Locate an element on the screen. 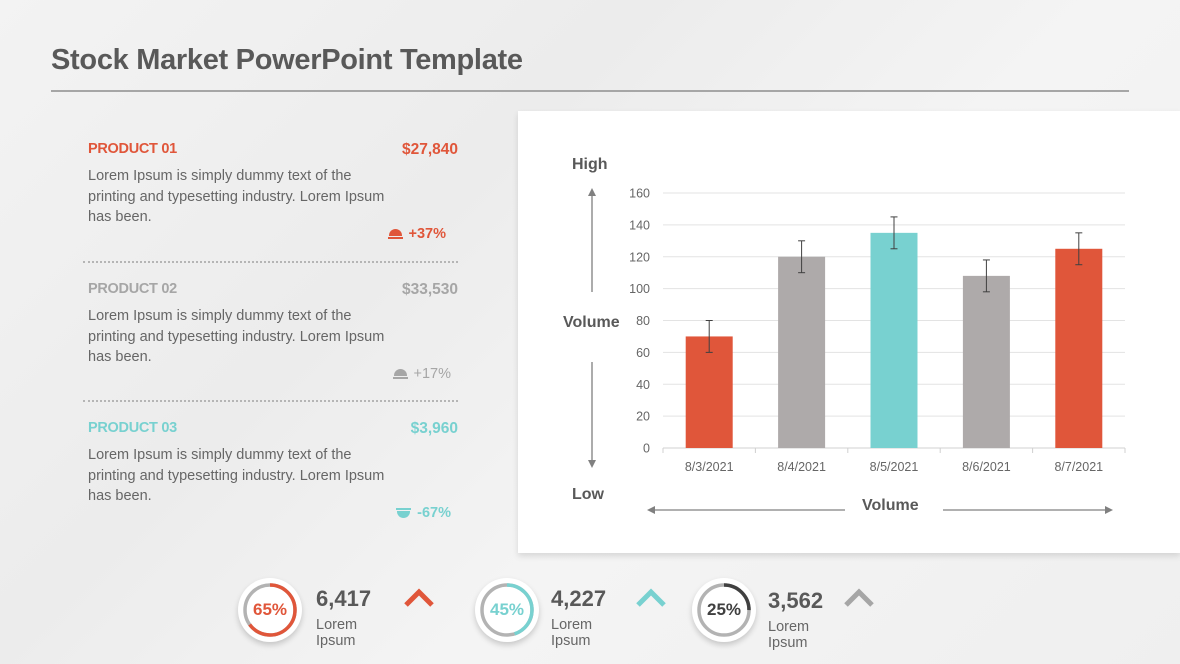 The image size is (1180, 664). trend-down-icon is located at coordinates (404, 513).